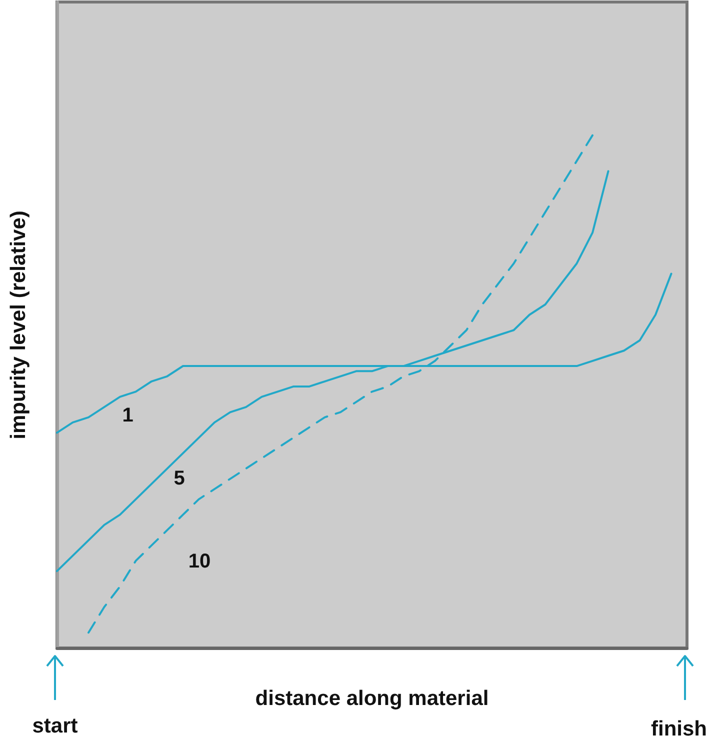 This screenshot has width=722, height=754. What do you see at coordinates (179, 479) in the screenshot?
I see `series-label: 5` at bounding box center [179, 479].